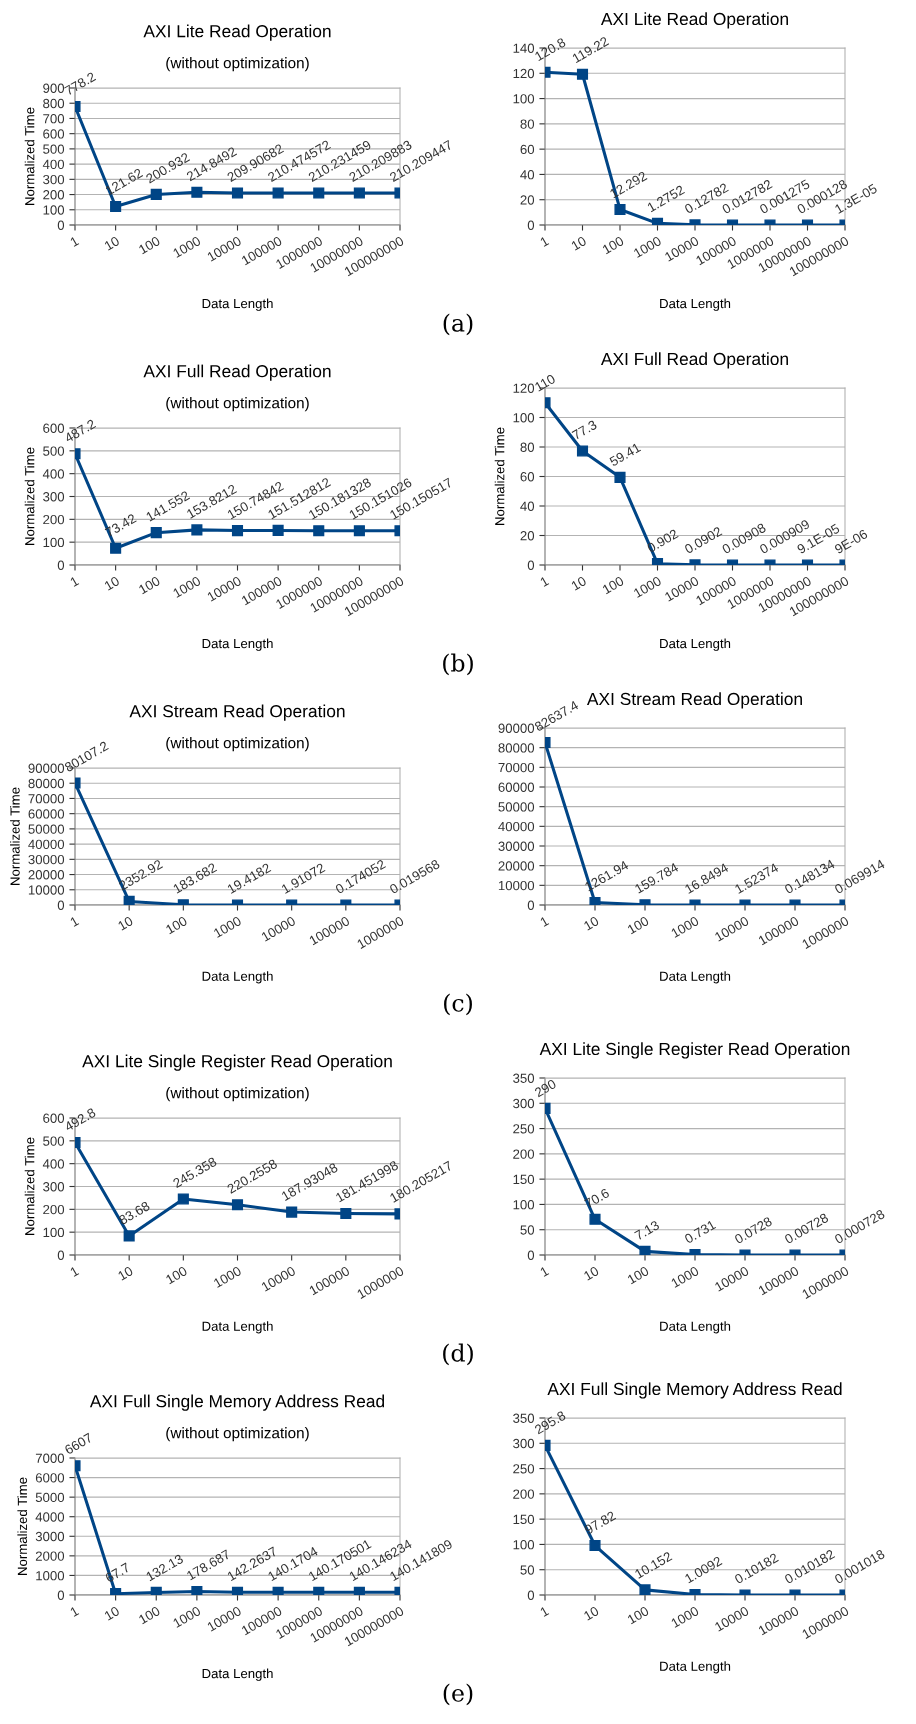 The width and height of the screenshot is (916, 1724). Describe the element at coordinates (237, 372) in the screenshot. I see `chart-title: AXI Full Read Operation` at that location.